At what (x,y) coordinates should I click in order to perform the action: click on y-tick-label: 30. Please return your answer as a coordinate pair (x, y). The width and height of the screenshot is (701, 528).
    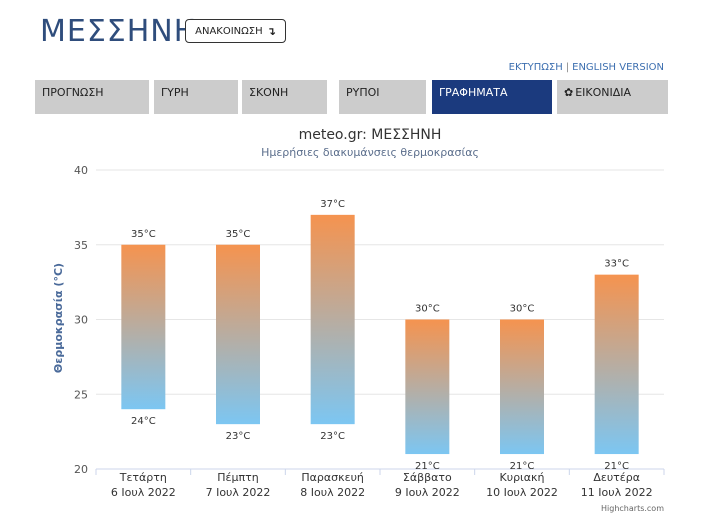
    Looking at the image, I should click on (81, 320).